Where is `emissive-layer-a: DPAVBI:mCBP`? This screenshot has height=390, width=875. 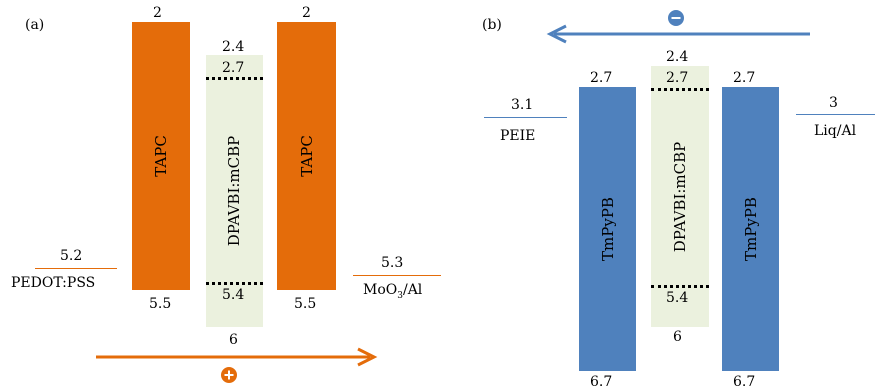
emissive-layer-a: DPAVBI:mCBP is located at coordinates (234, 191).